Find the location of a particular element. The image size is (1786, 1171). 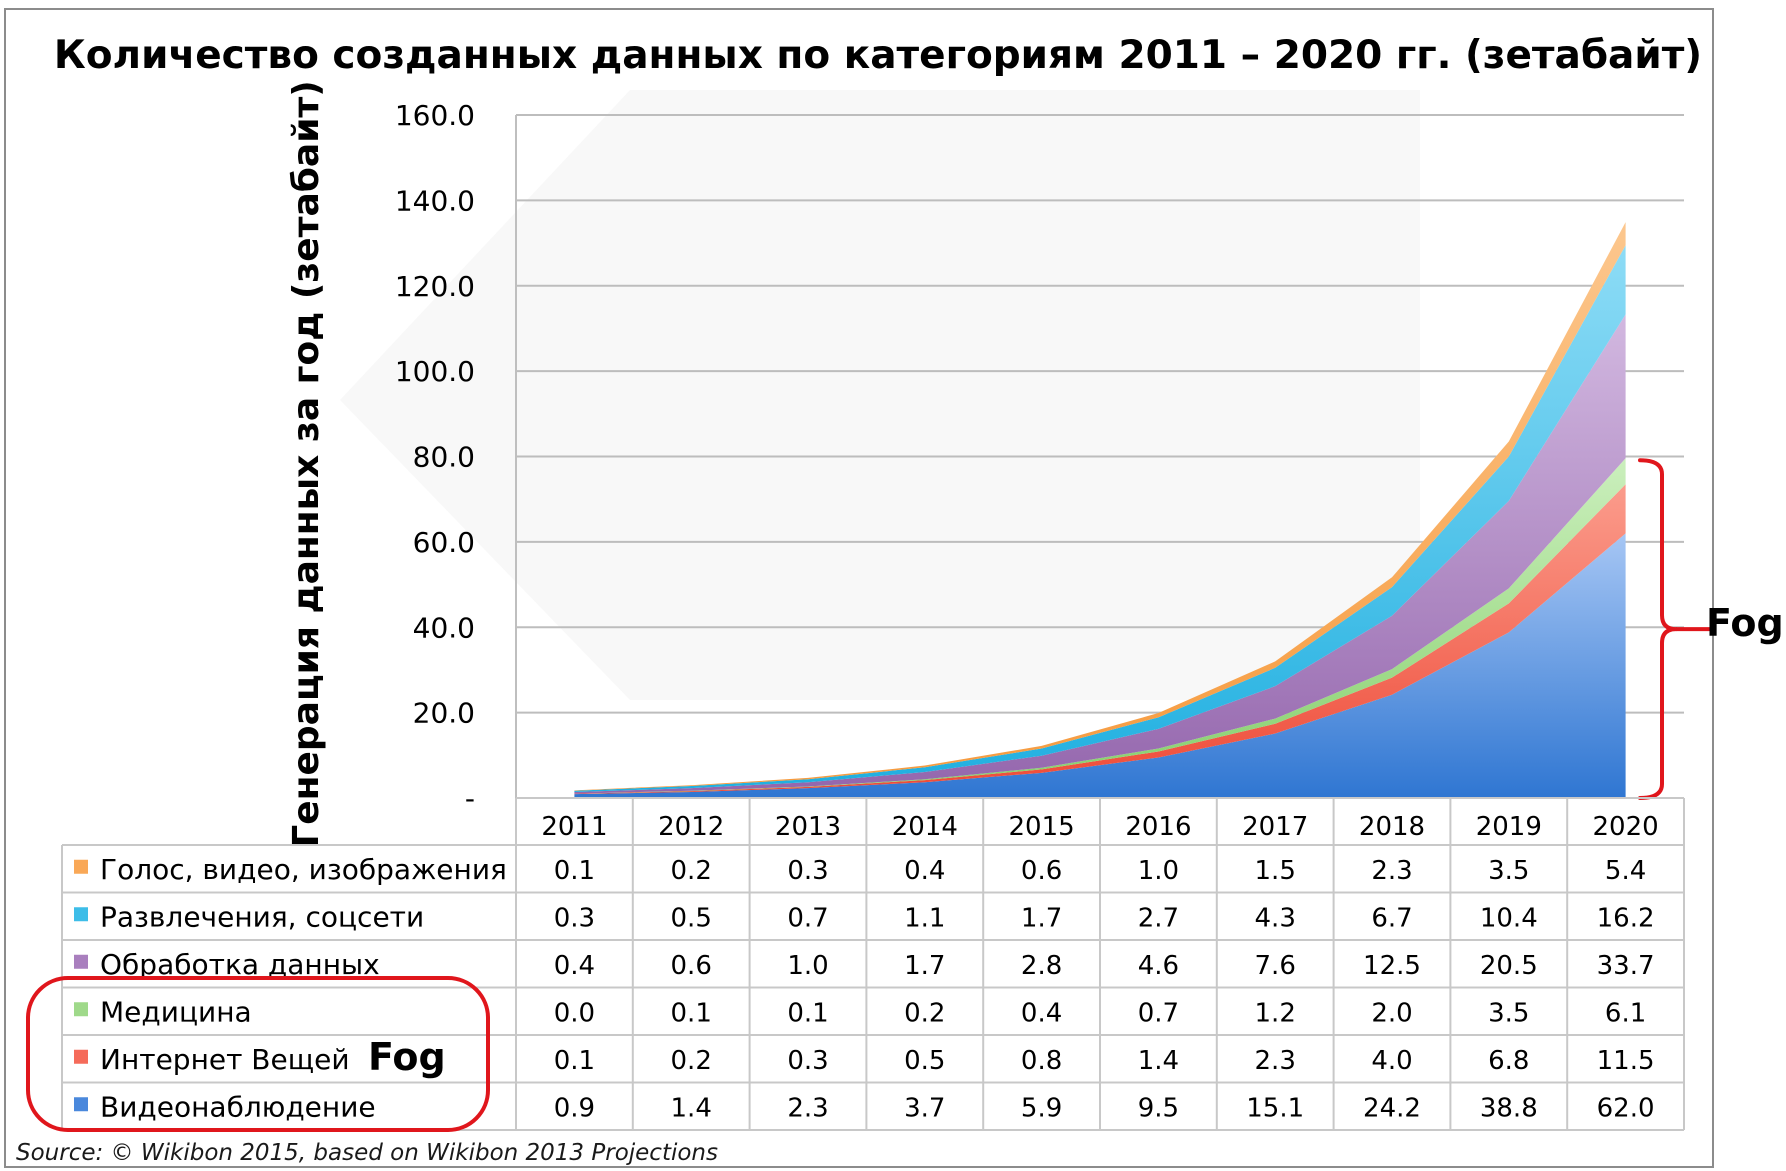

data-label: 6.1 is located at coordinates (1625, 1013).